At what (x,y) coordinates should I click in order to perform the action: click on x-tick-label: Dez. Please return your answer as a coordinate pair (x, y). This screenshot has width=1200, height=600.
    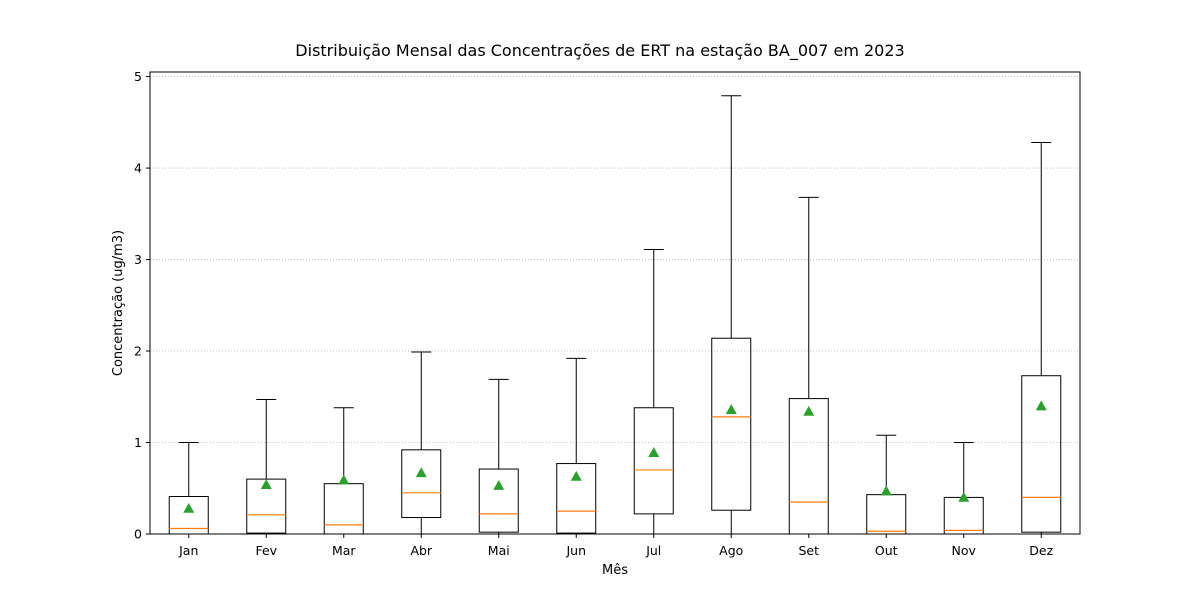
    Looking at the image, I should click on (1041, 550).